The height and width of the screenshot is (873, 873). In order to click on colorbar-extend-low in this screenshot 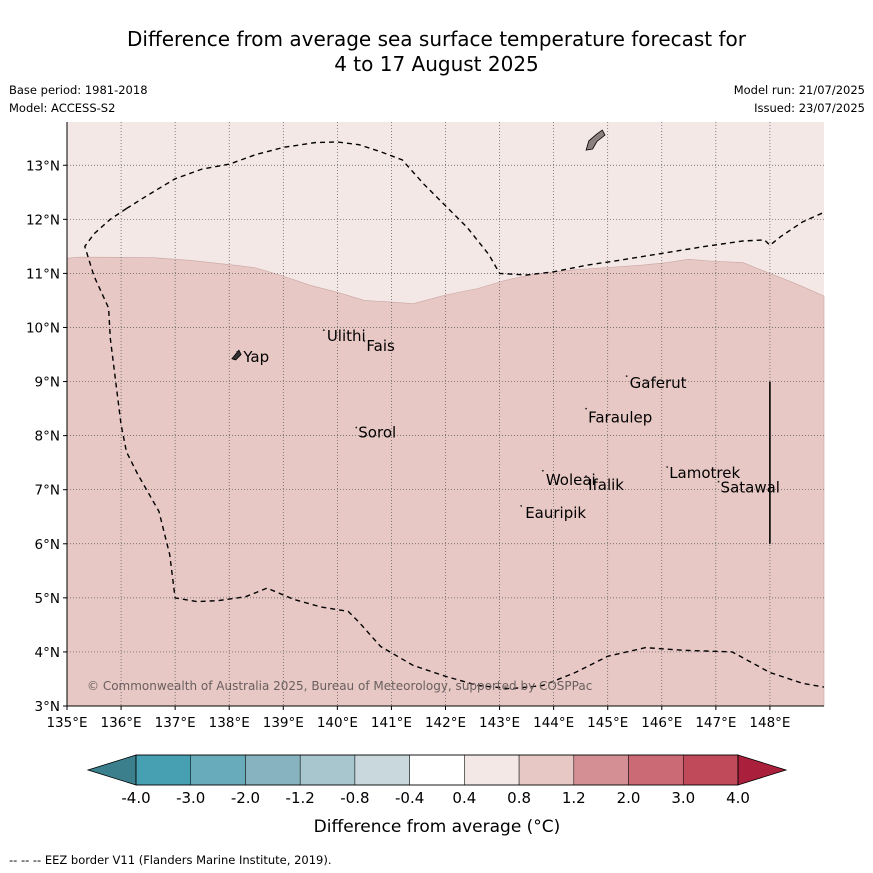, I will do `click(111, 770)`.